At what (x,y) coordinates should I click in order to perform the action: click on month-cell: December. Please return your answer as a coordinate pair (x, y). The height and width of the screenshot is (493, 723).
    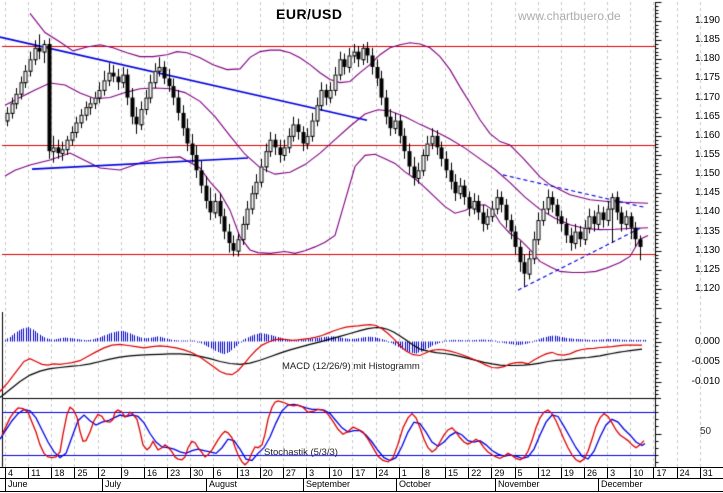
    Looking at the image, I should click on (660, 485).